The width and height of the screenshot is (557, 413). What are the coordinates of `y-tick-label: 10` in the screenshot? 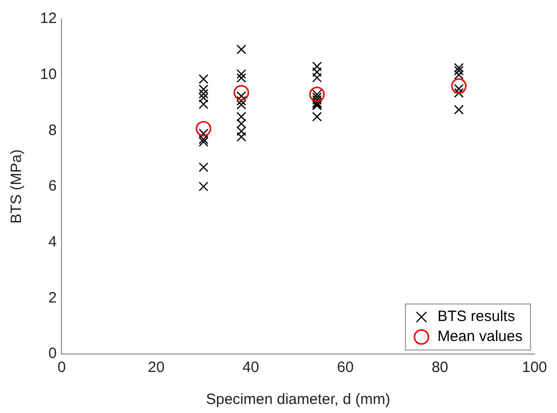 It's located at (48, 74).